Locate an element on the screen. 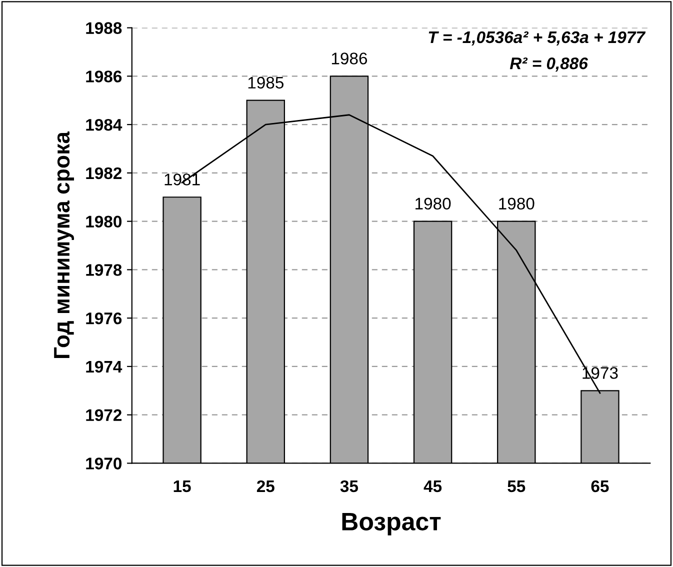 This screenshot has height=567, width=673. y-tick-label: 1980 is located at coordinates (104, 222).